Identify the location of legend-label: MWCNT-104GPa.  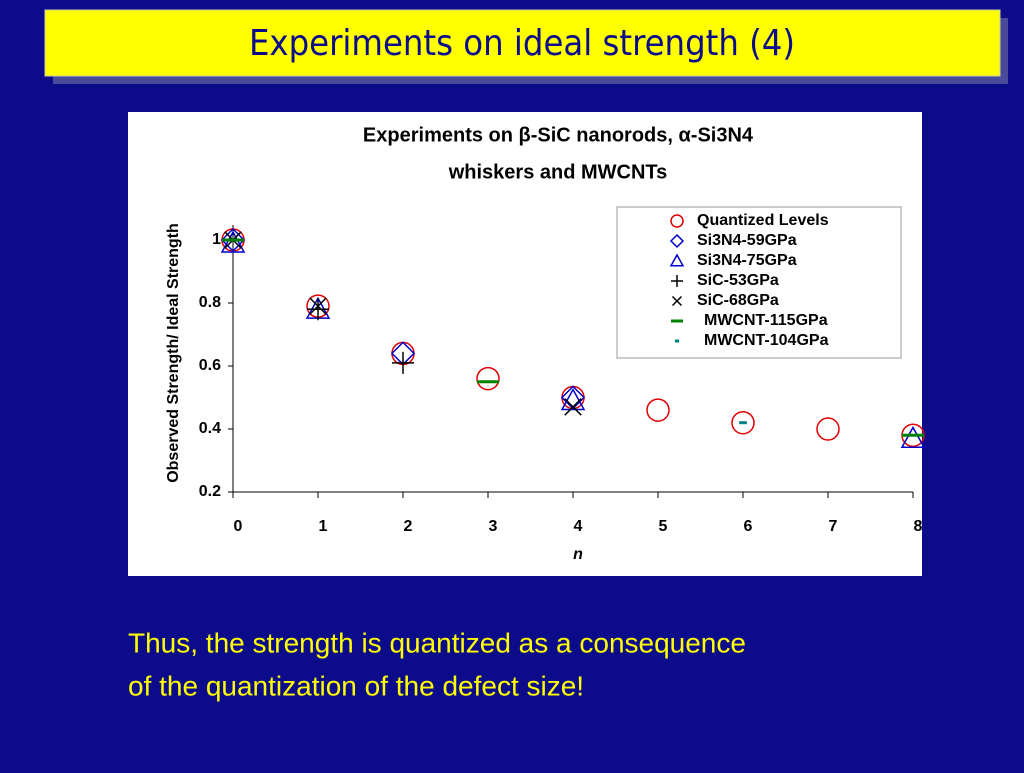
(766, 340).